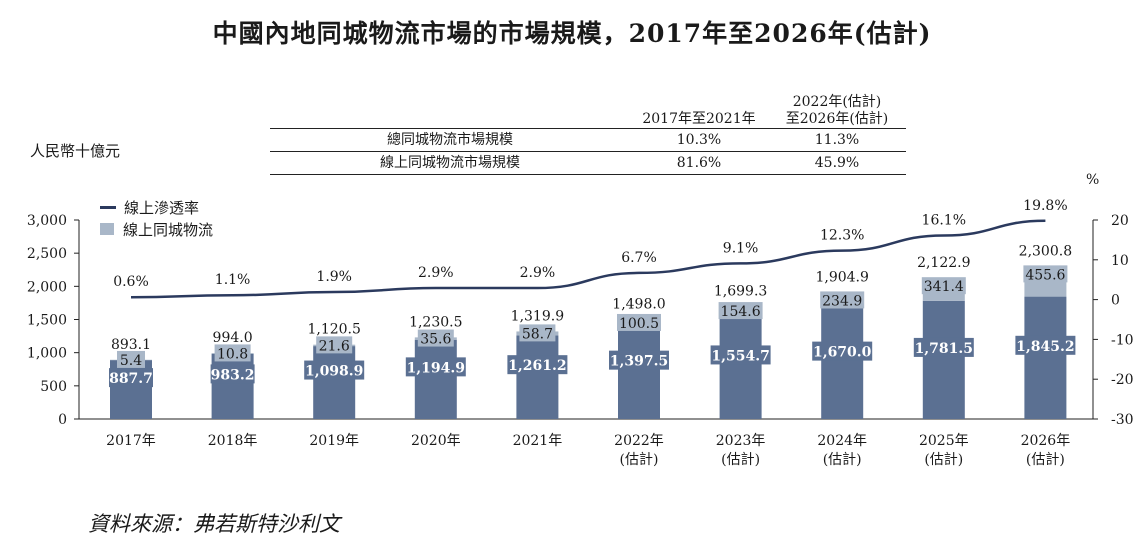  I want to click on cagr-row-total: 總同城物流市場規模 10.3% 11.3%, so click(588, 140).